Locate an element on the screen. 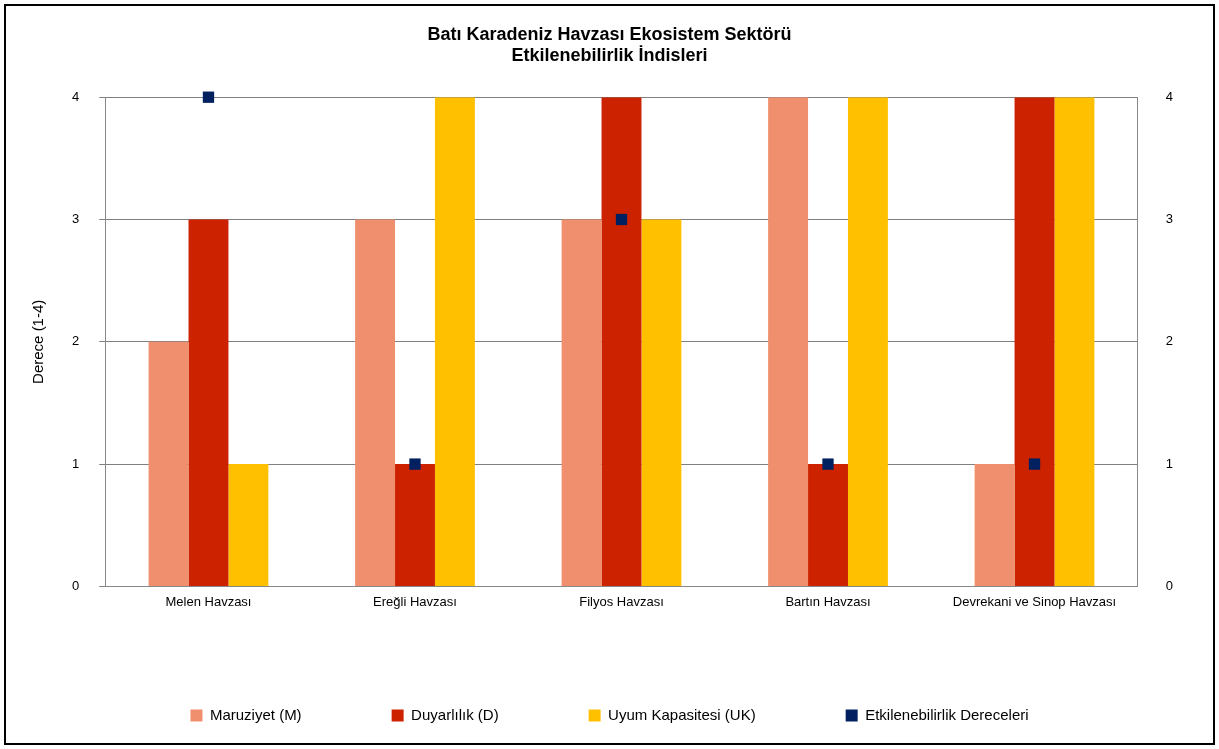 The height and width of the screenshot is (749, 1219). legend-label: Maruziyet (M) is located at coordinates (255, 714).